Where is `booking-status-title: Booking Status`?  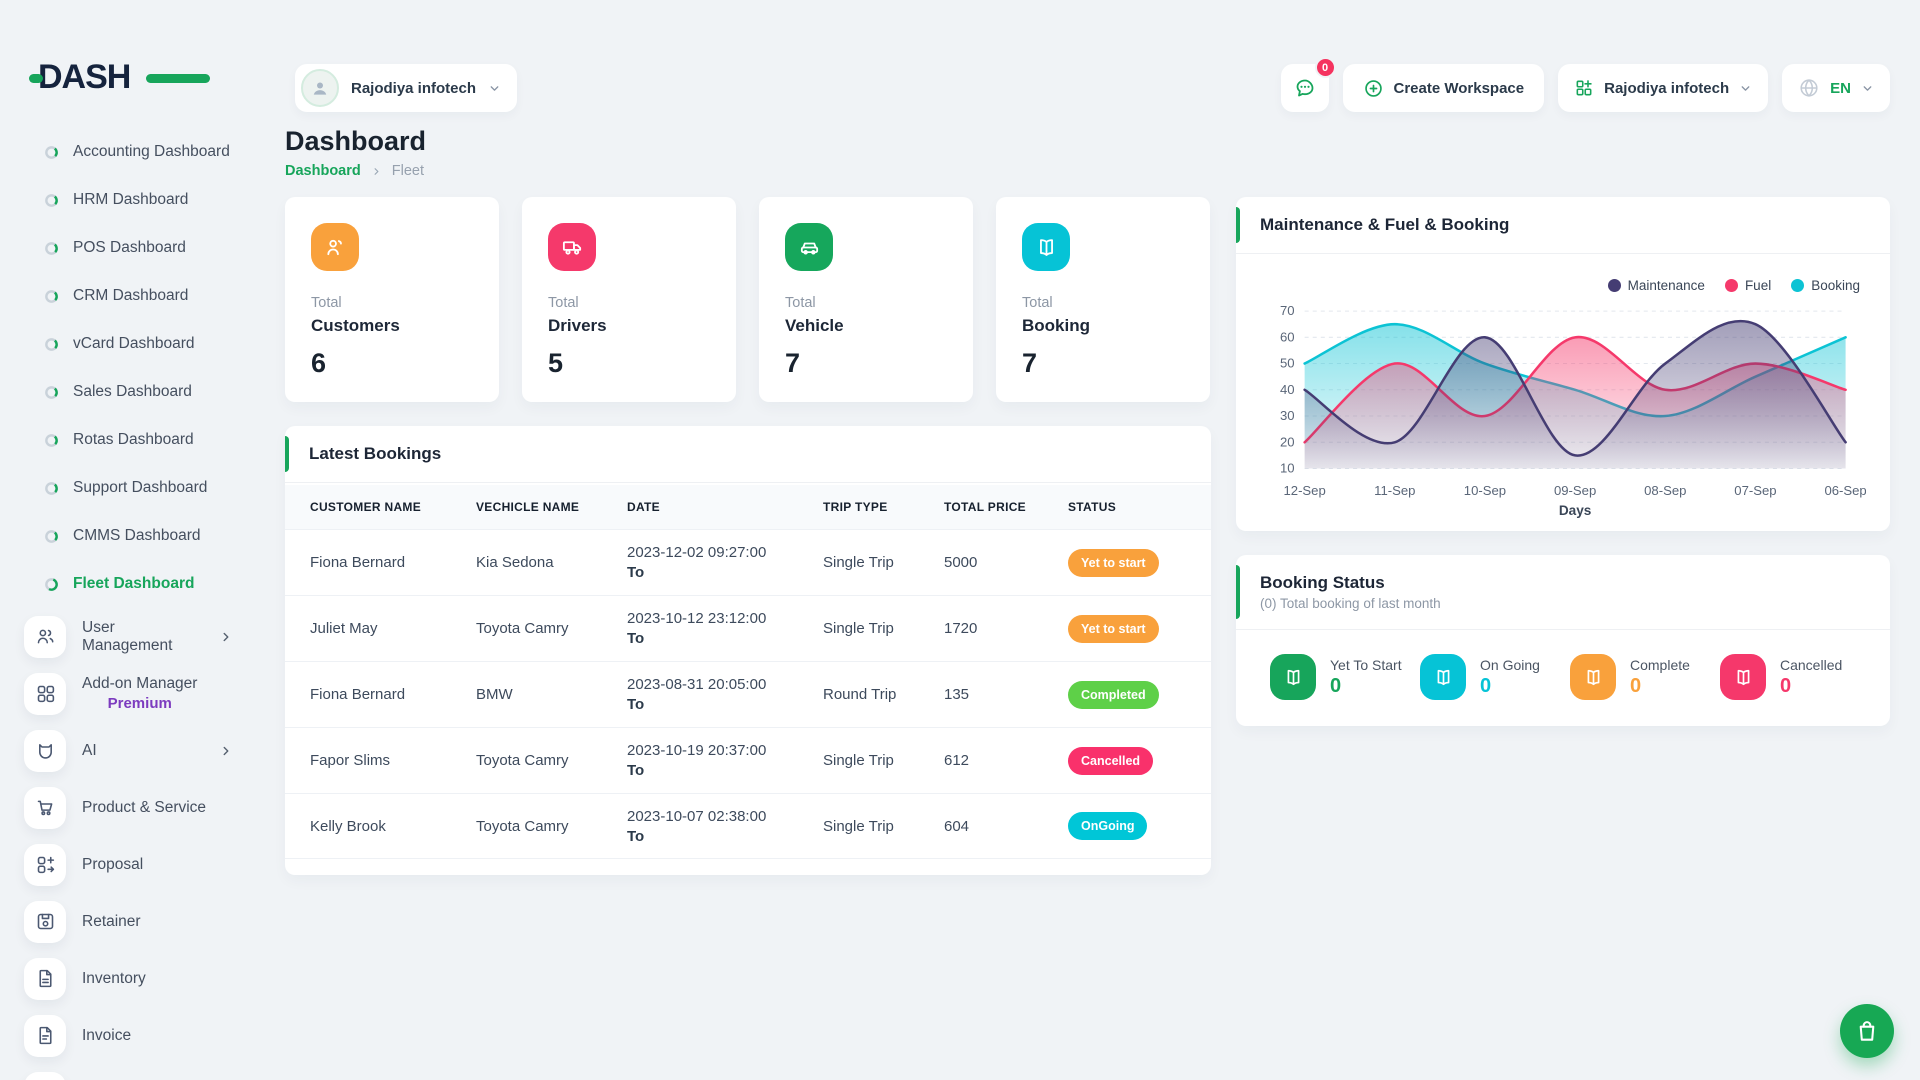
booking-status-title: Booking Status is located at coordinates (1322, 582).